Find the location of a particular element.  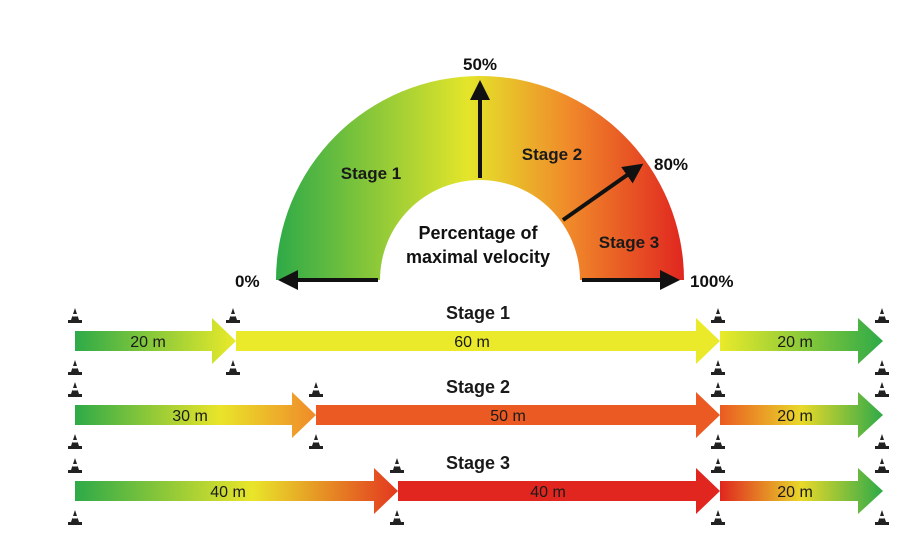

segment-label: 60 m is located at coordinates (472, 342).